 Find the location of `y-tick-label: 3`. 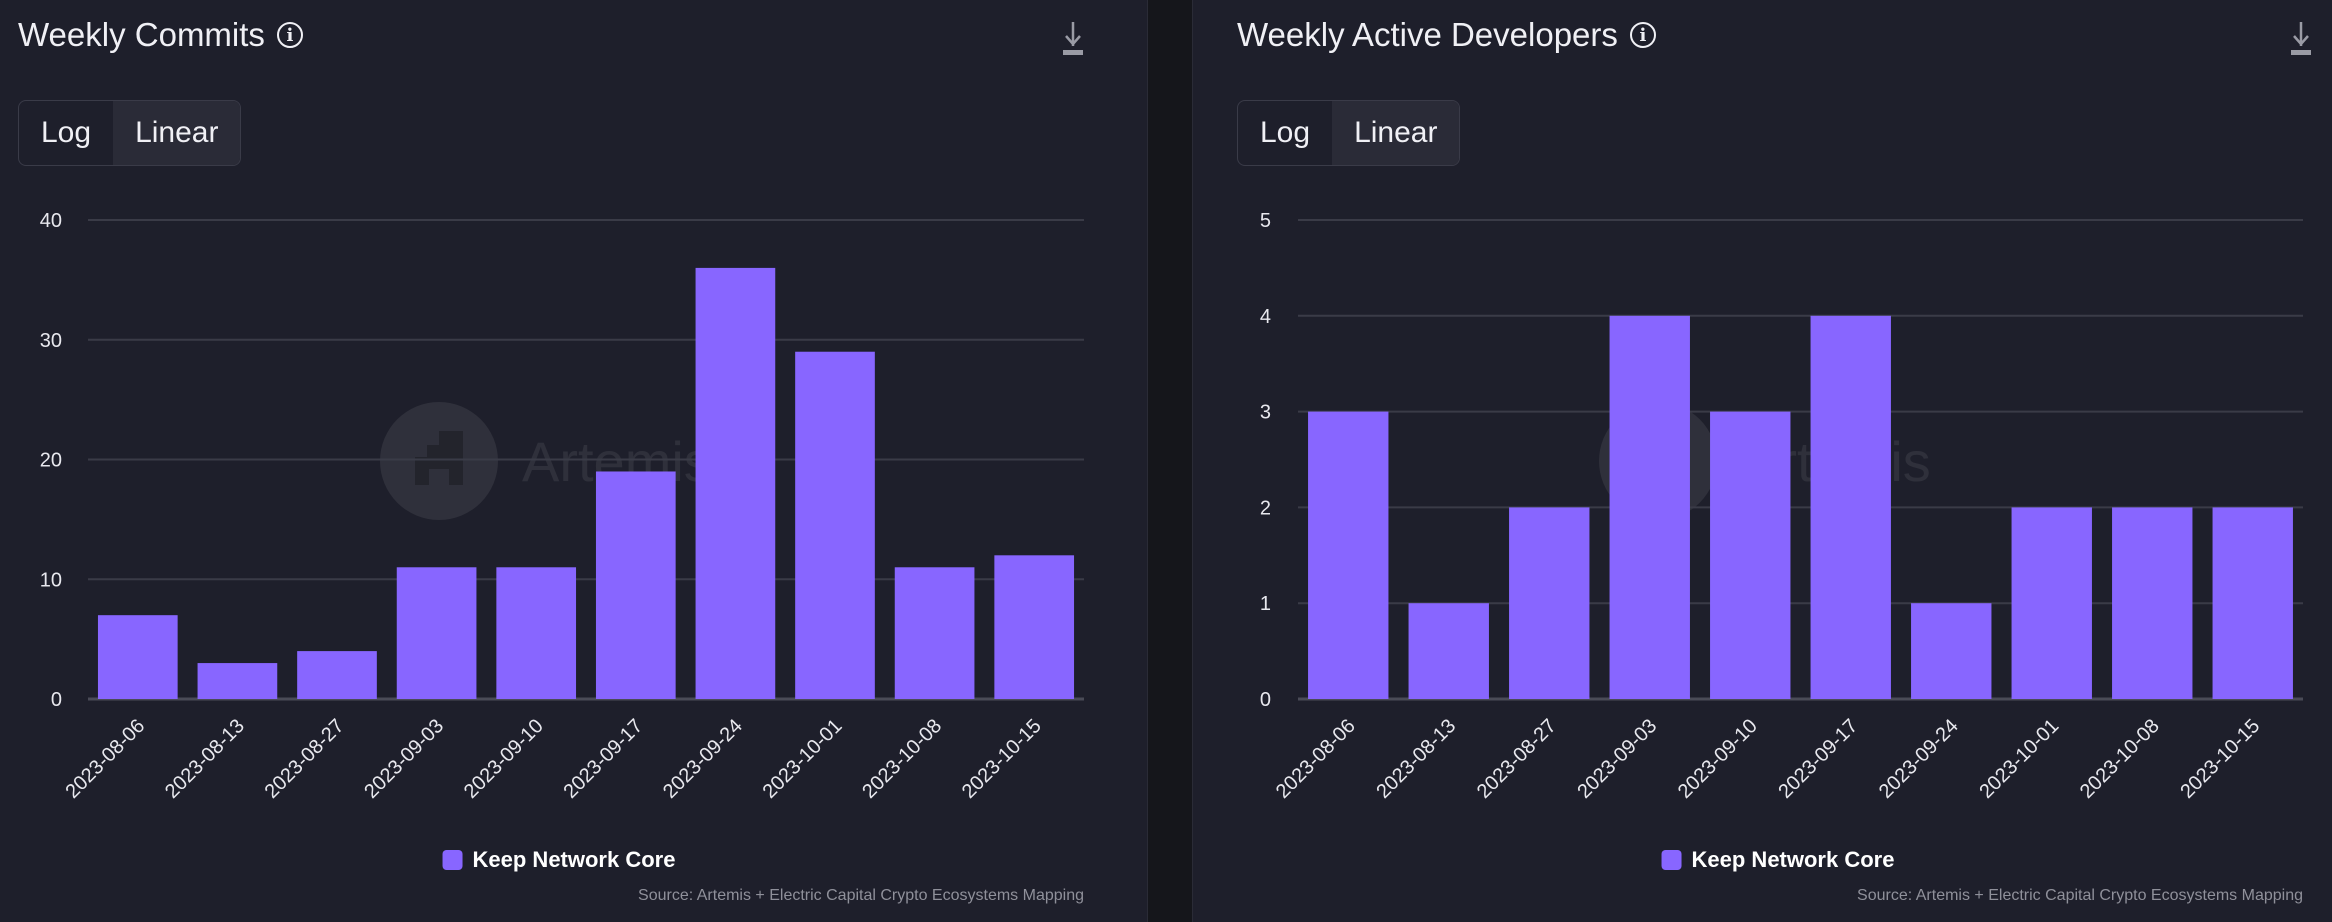

y-tick-label: 3 is located at coordinates (1265, 413).